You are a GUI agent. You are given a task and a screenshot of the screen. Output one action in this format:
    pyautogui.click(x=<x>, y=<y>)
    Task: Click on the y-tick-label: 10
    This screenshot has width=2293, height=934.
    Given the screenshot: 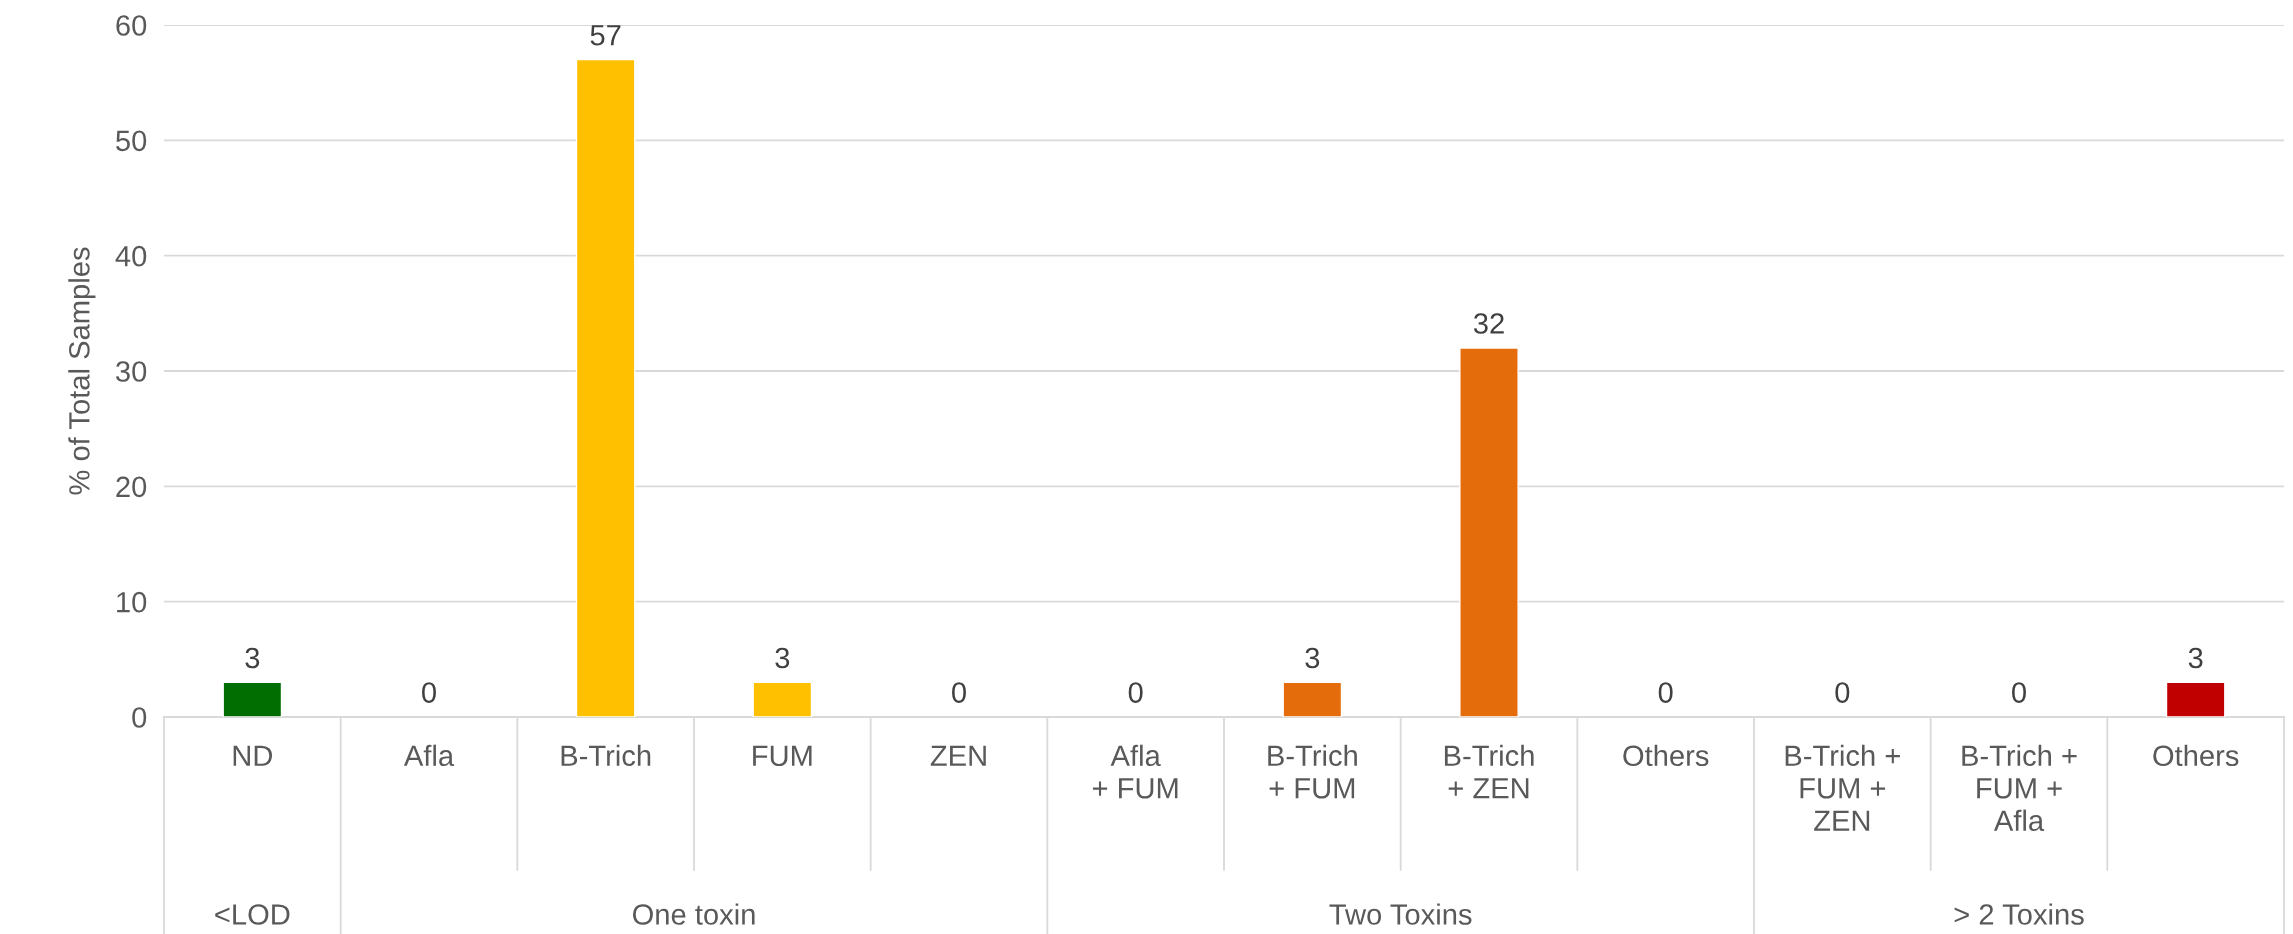 What is the action you would take?
    pyautogui.click(x=132, y=602)
    